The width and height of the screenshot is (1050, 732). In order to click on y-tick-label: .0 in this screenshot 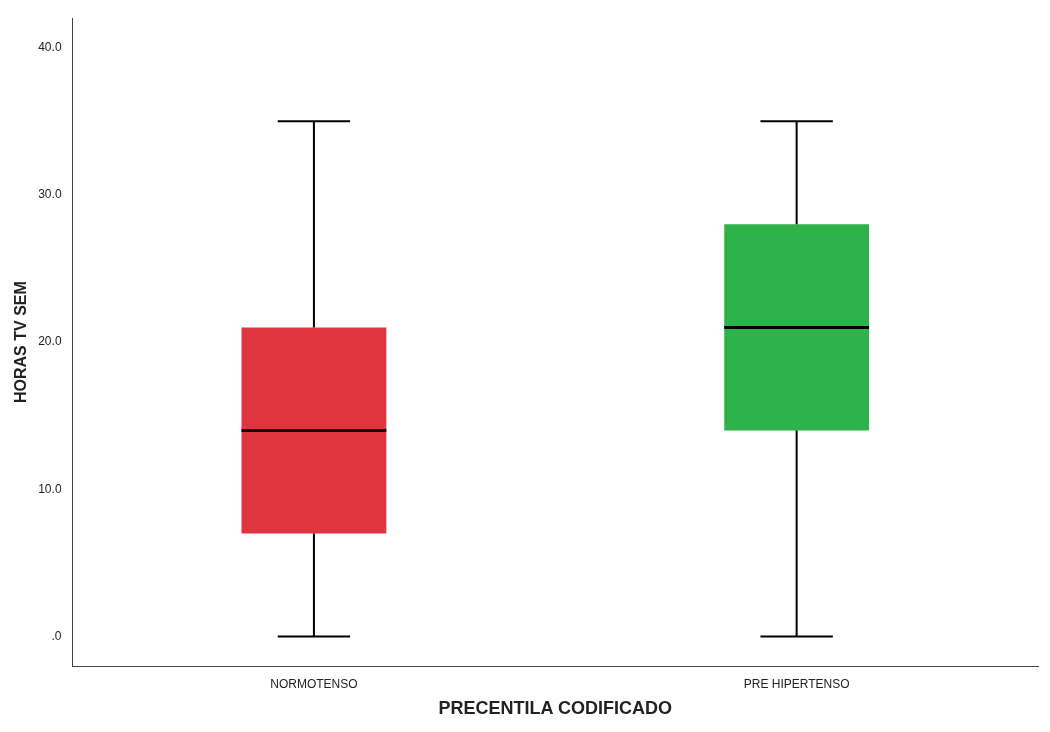, I will do `click(56, 635)`.